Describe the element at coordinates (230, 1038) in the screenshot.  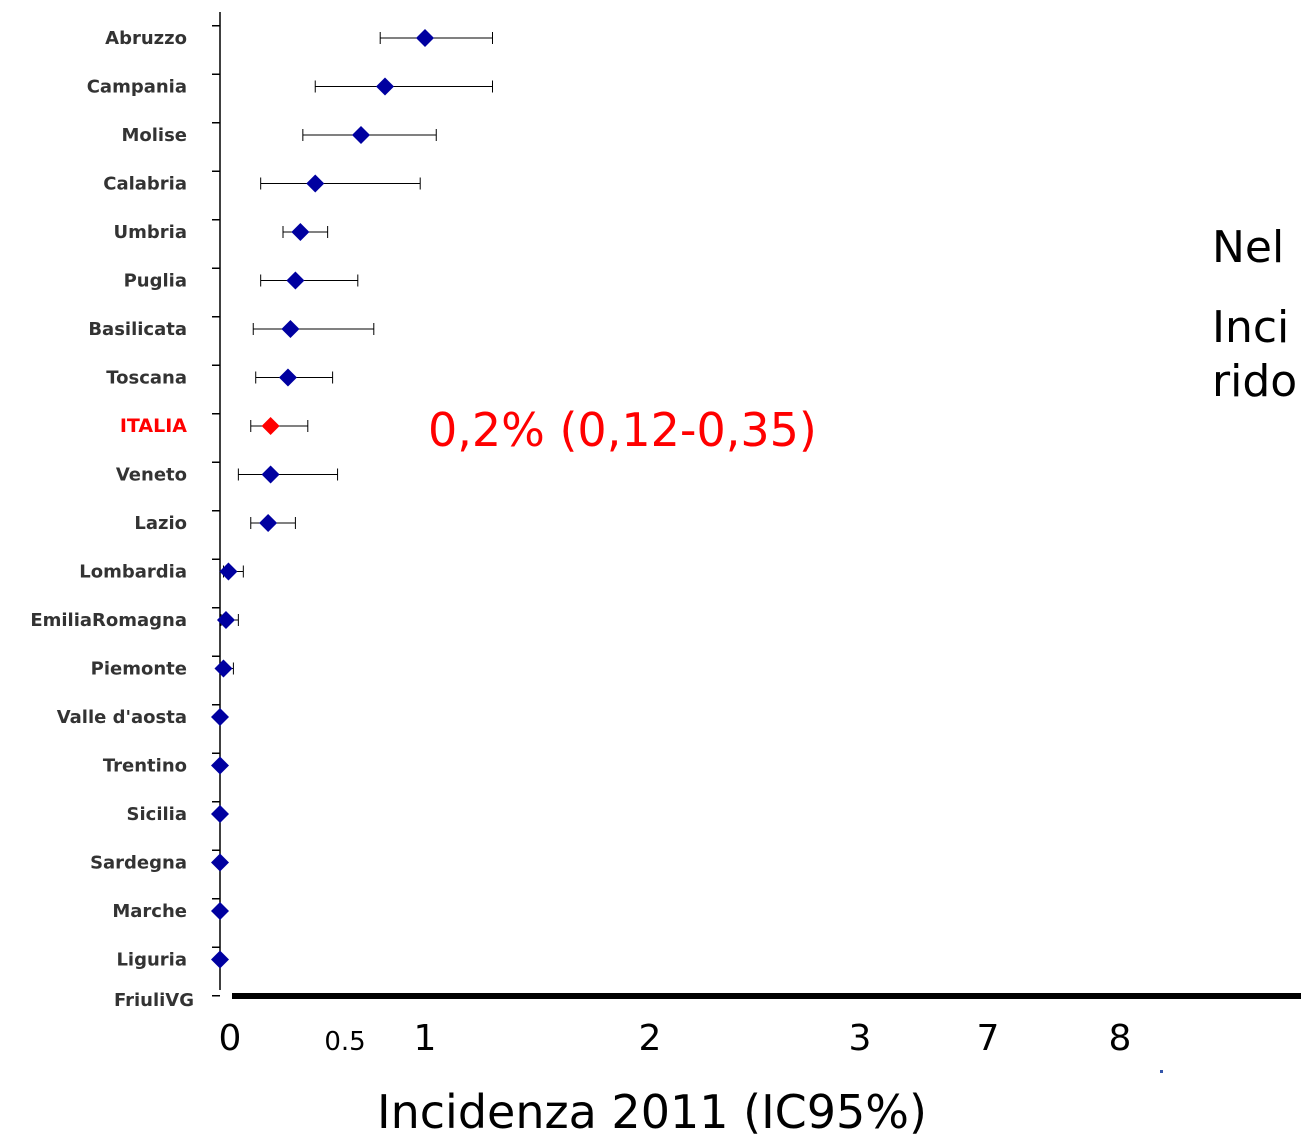
I see `x-tick-label: 0` at that location.